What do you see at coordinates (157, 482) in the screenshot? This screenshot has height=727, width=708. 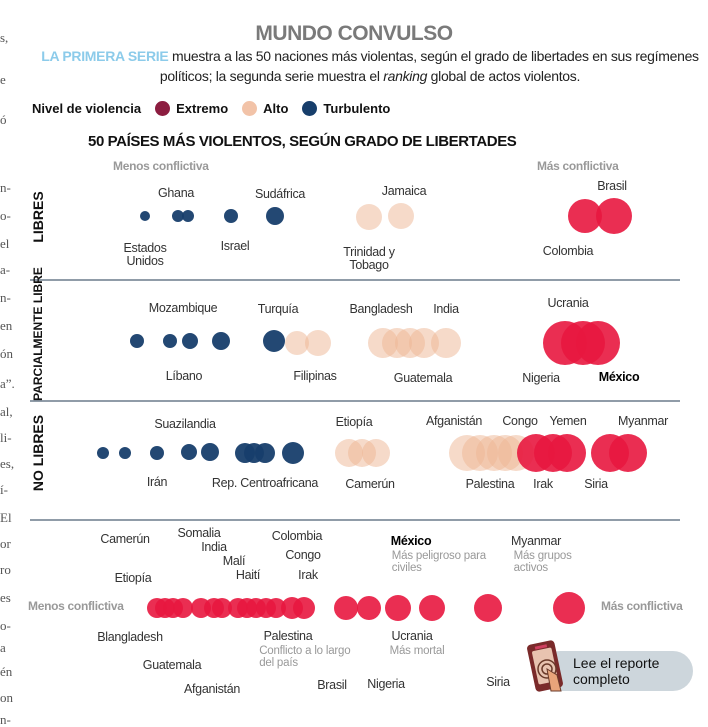 I see `country-label: Irán` at bounding box center [157, 482].